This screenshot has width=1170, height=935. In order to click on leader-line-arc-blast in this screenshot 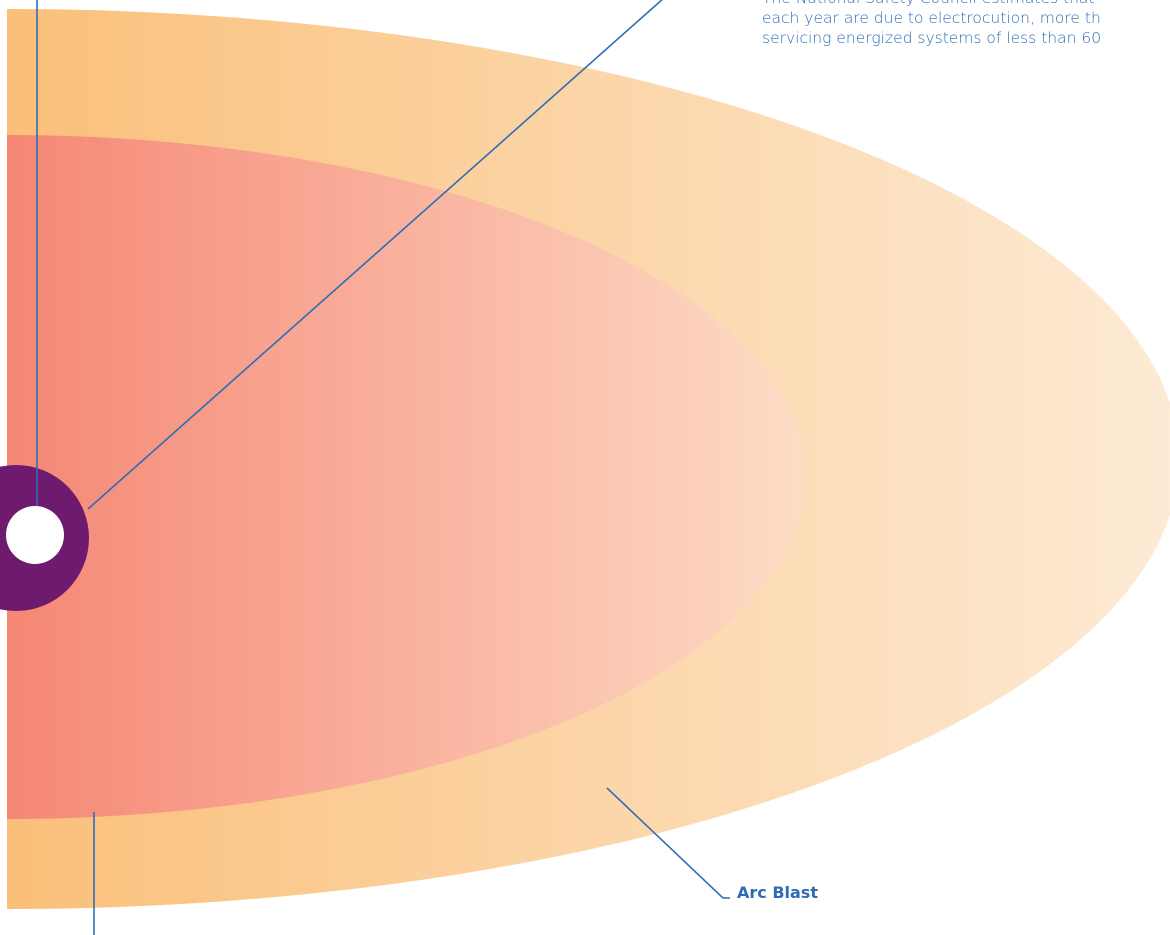, I will do `click(668, 843)`.